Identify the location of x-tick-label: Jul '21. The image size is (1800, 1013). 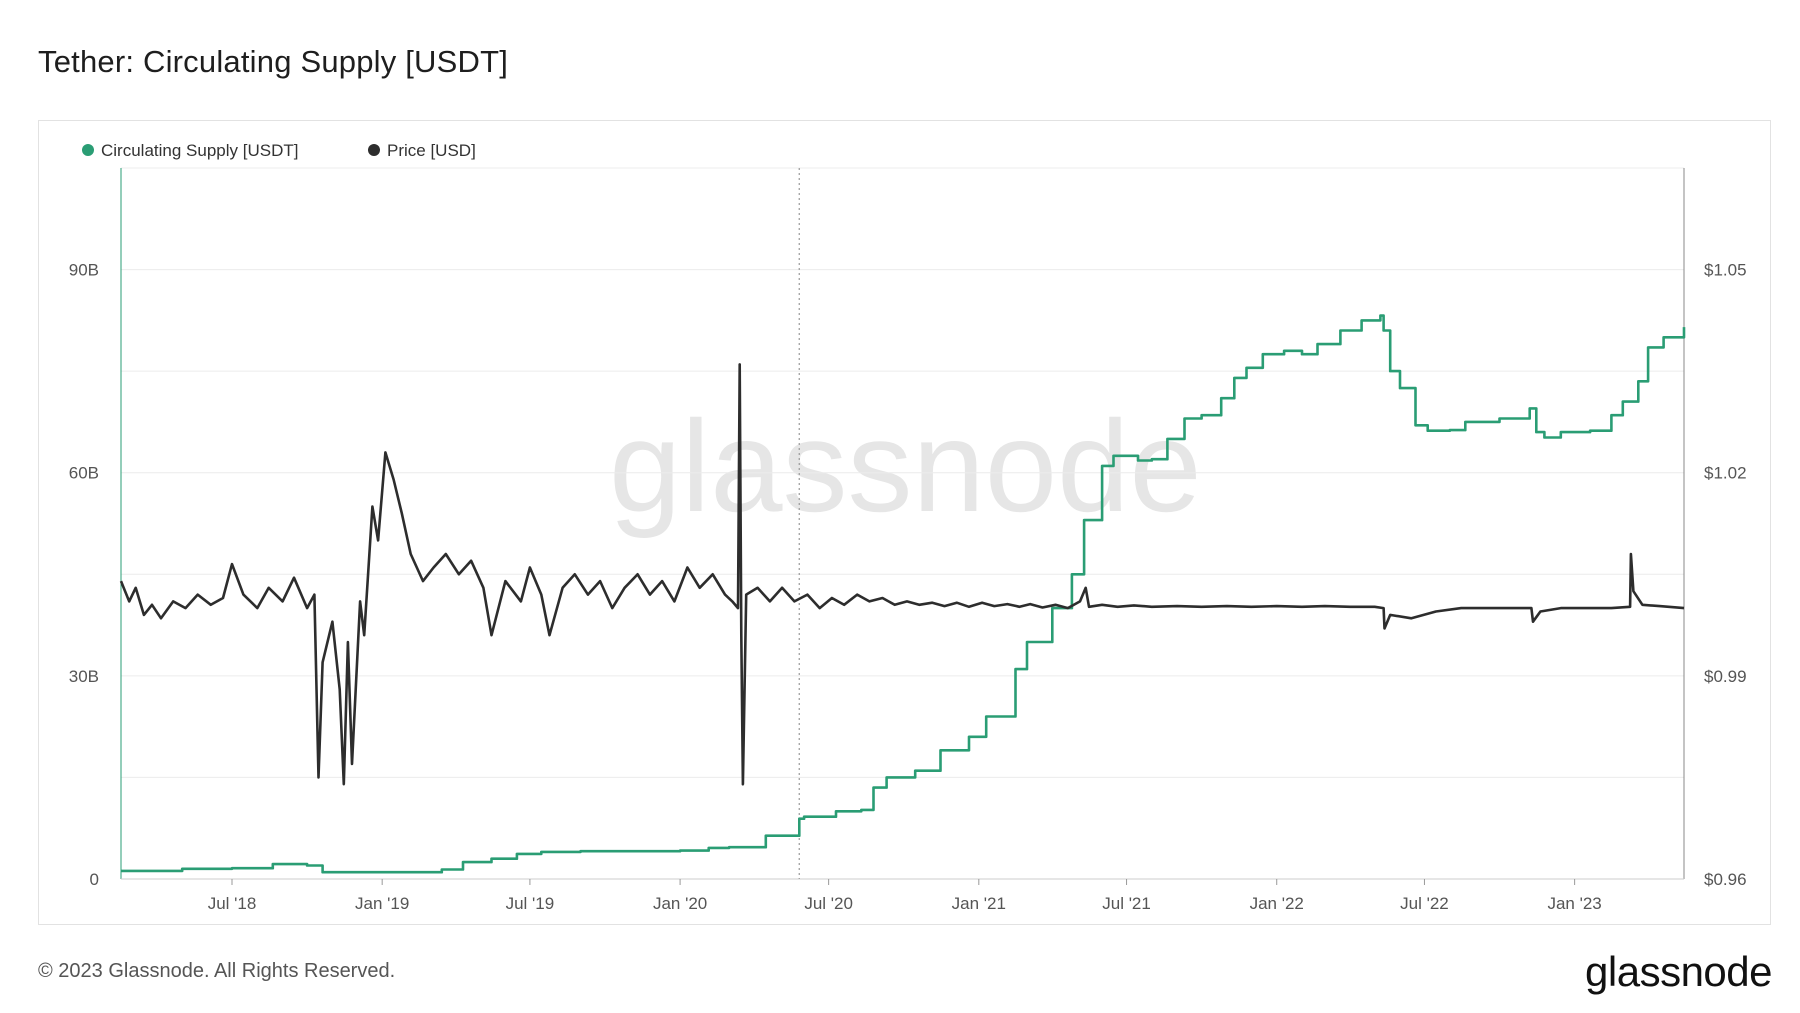
(1126, 903).